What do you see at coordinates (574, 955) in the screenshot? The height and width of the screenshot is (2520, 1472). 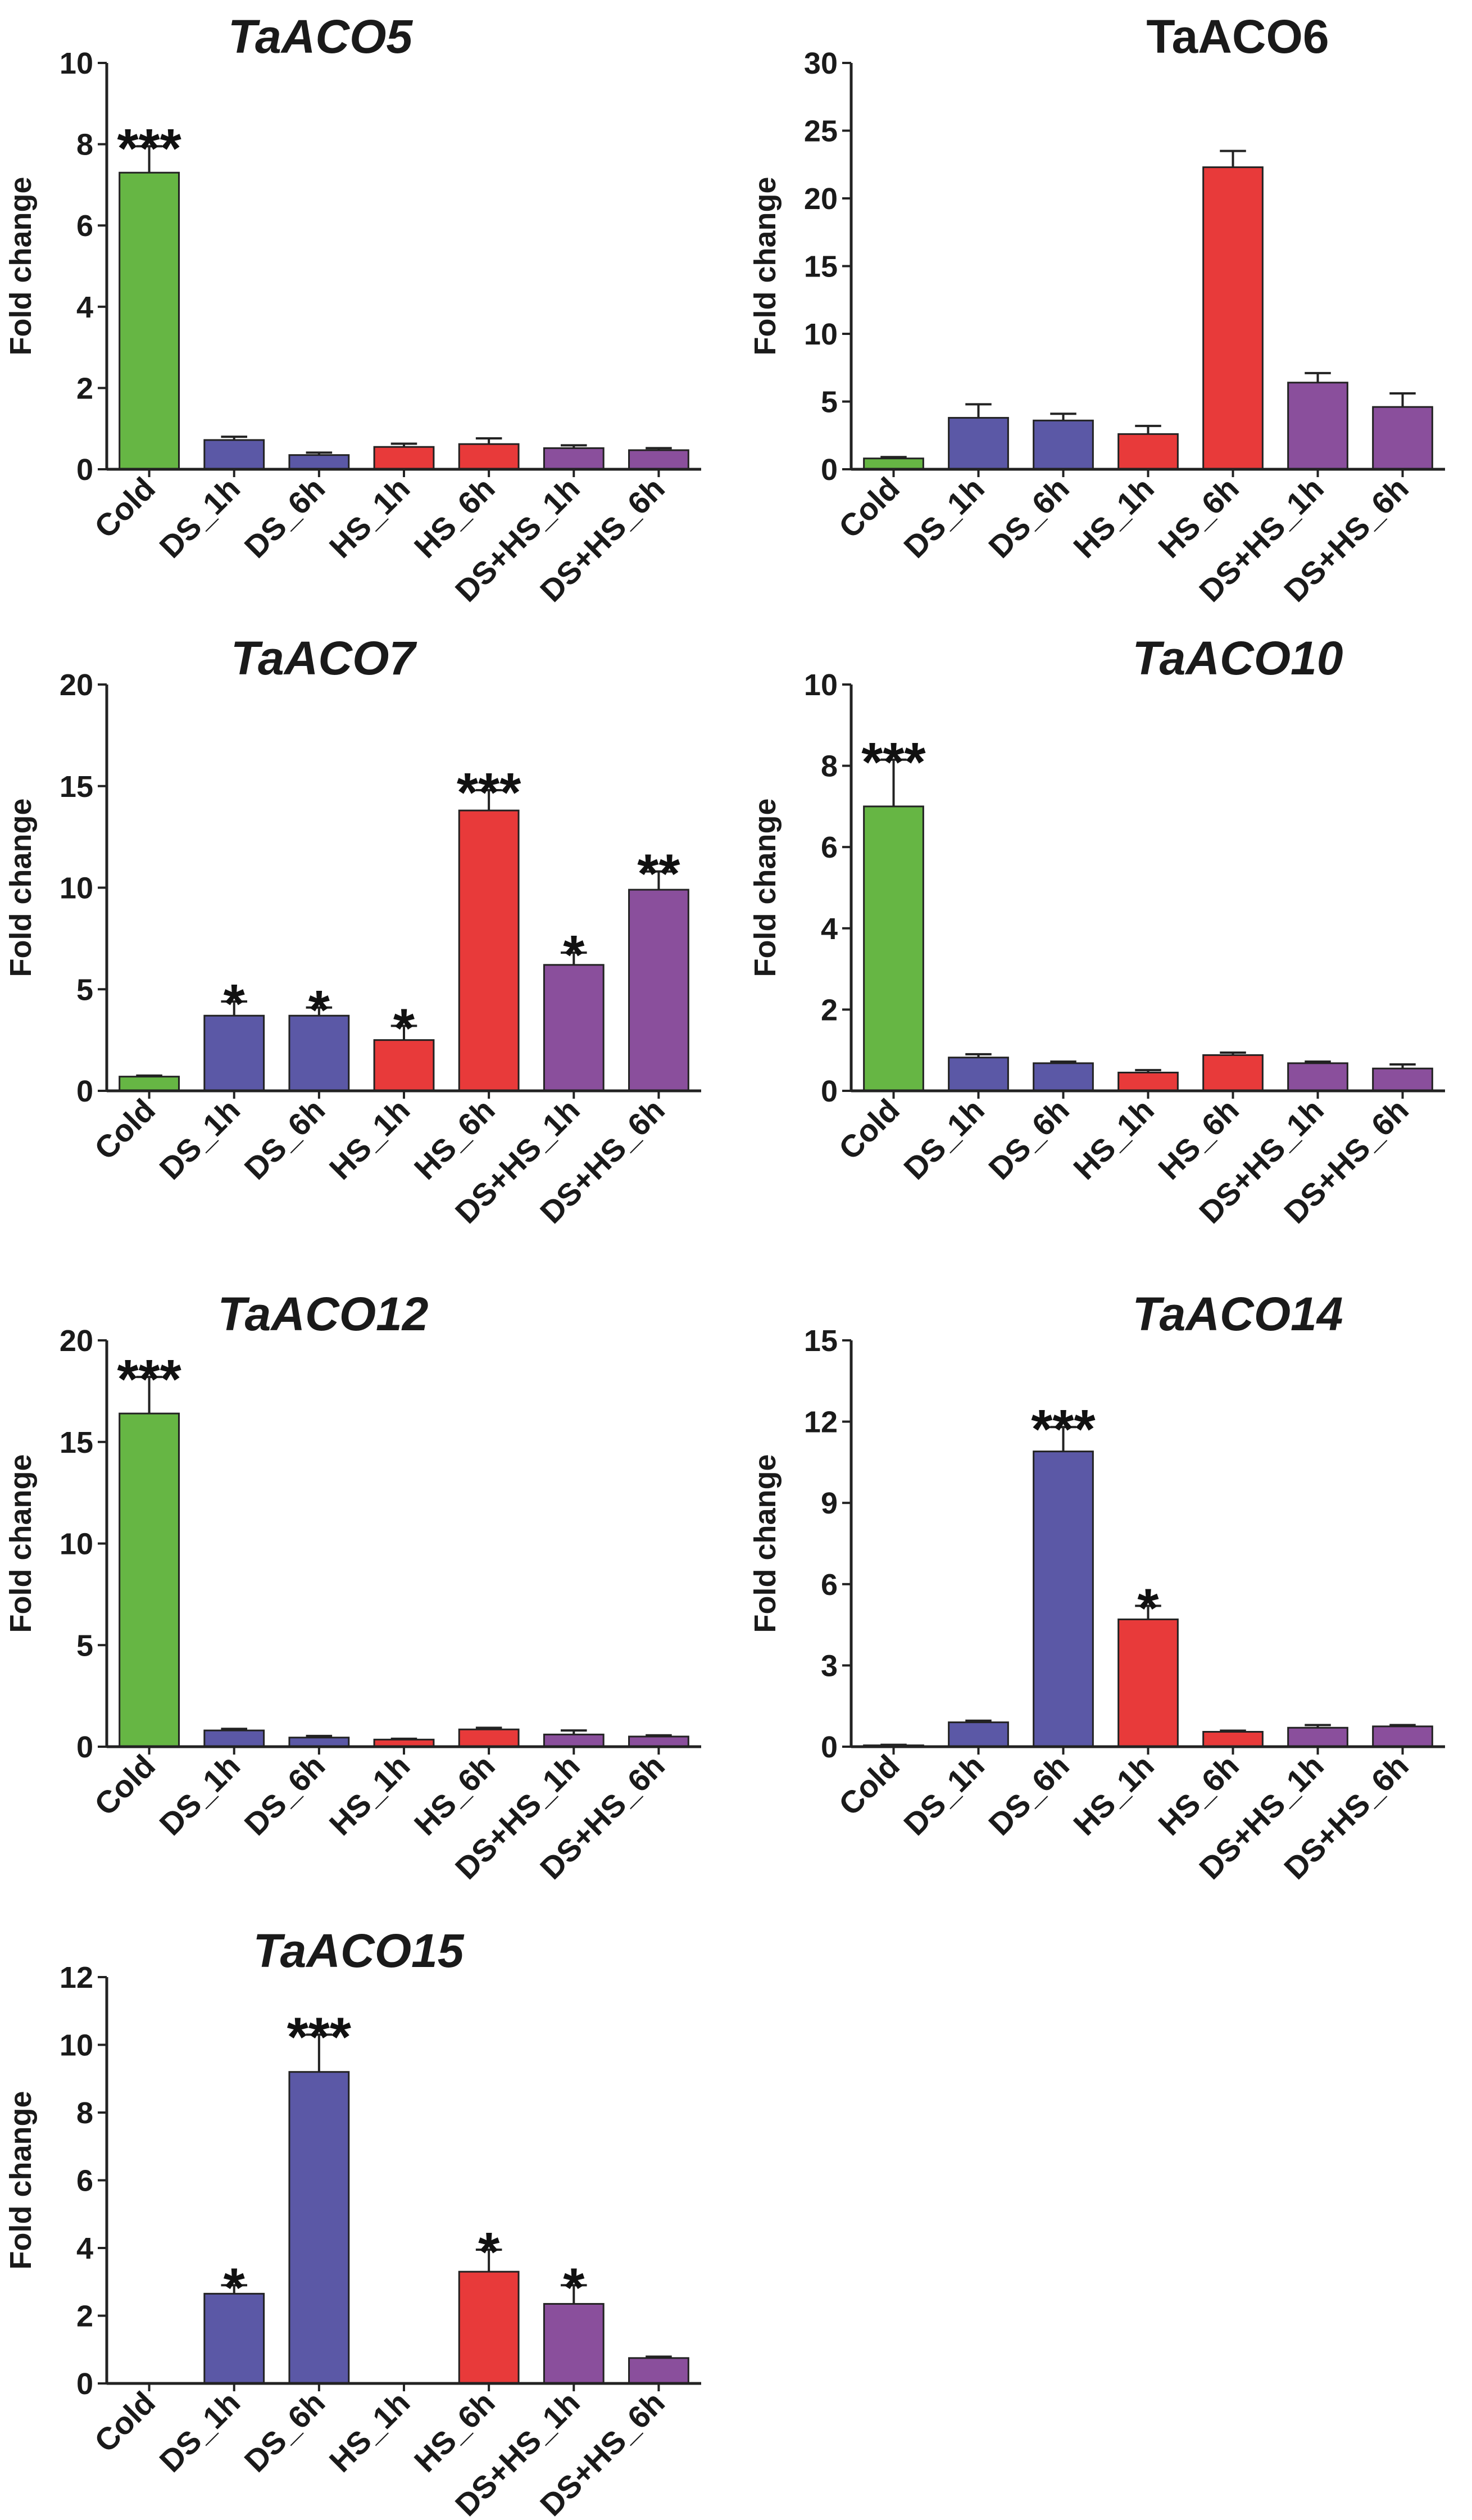 I see `significance-taaco7-ds-plus-hs-1h: *` at bounding box center [574, 955].